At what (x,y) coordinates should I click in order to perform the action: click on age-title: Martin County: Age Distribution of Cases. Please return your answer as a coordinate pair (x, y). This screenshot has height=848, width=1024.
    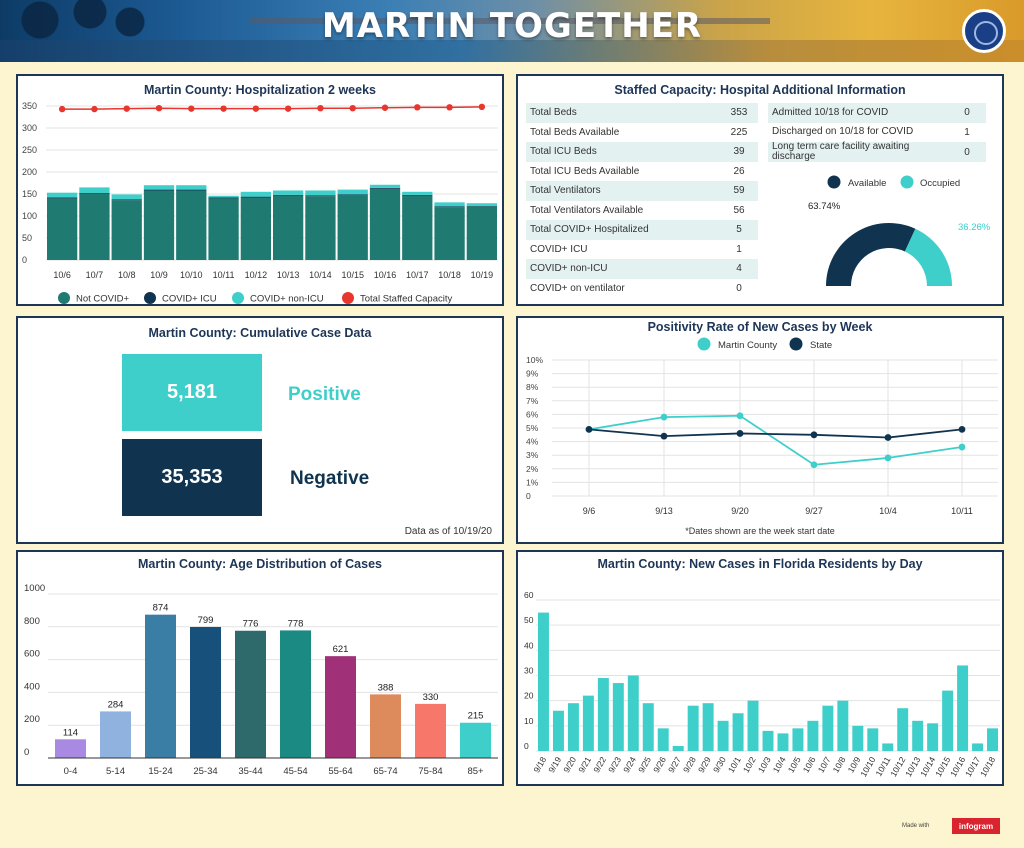
    Looking at the image, I should click on (260, 564).